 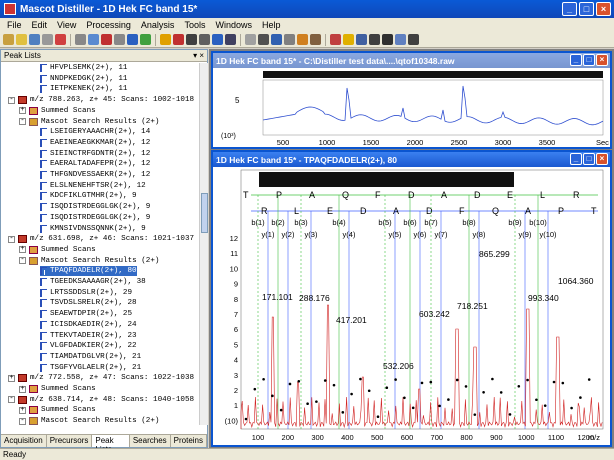 I want to click on close-button: ×, so click(x=603, y=9).